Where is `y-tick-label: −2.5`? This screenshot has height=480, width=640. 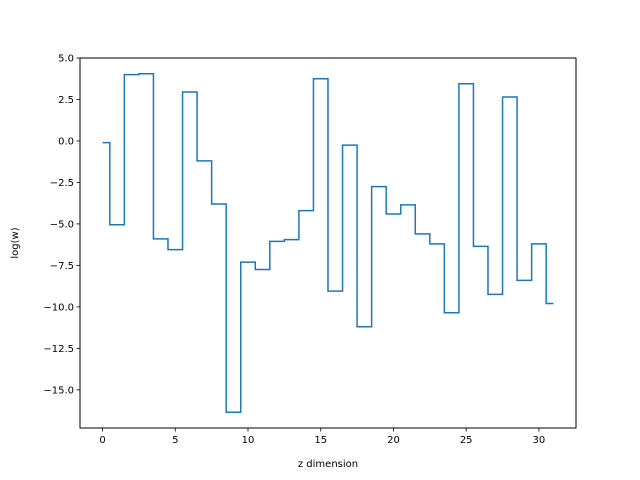 y-tick-label: −2.5 is located at coordinates (62, 183).